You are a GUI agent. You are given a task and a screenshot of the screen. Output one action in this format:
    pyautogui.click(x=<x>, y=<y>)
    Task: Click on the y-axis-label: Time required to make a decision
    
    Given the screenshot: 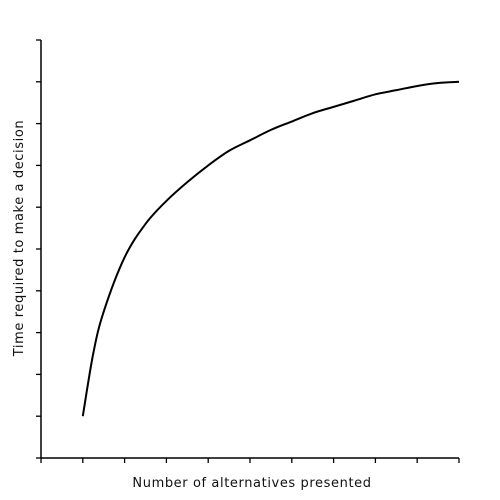 What is the action you would take?
    pyautogui.click(x=19, y=238)
    